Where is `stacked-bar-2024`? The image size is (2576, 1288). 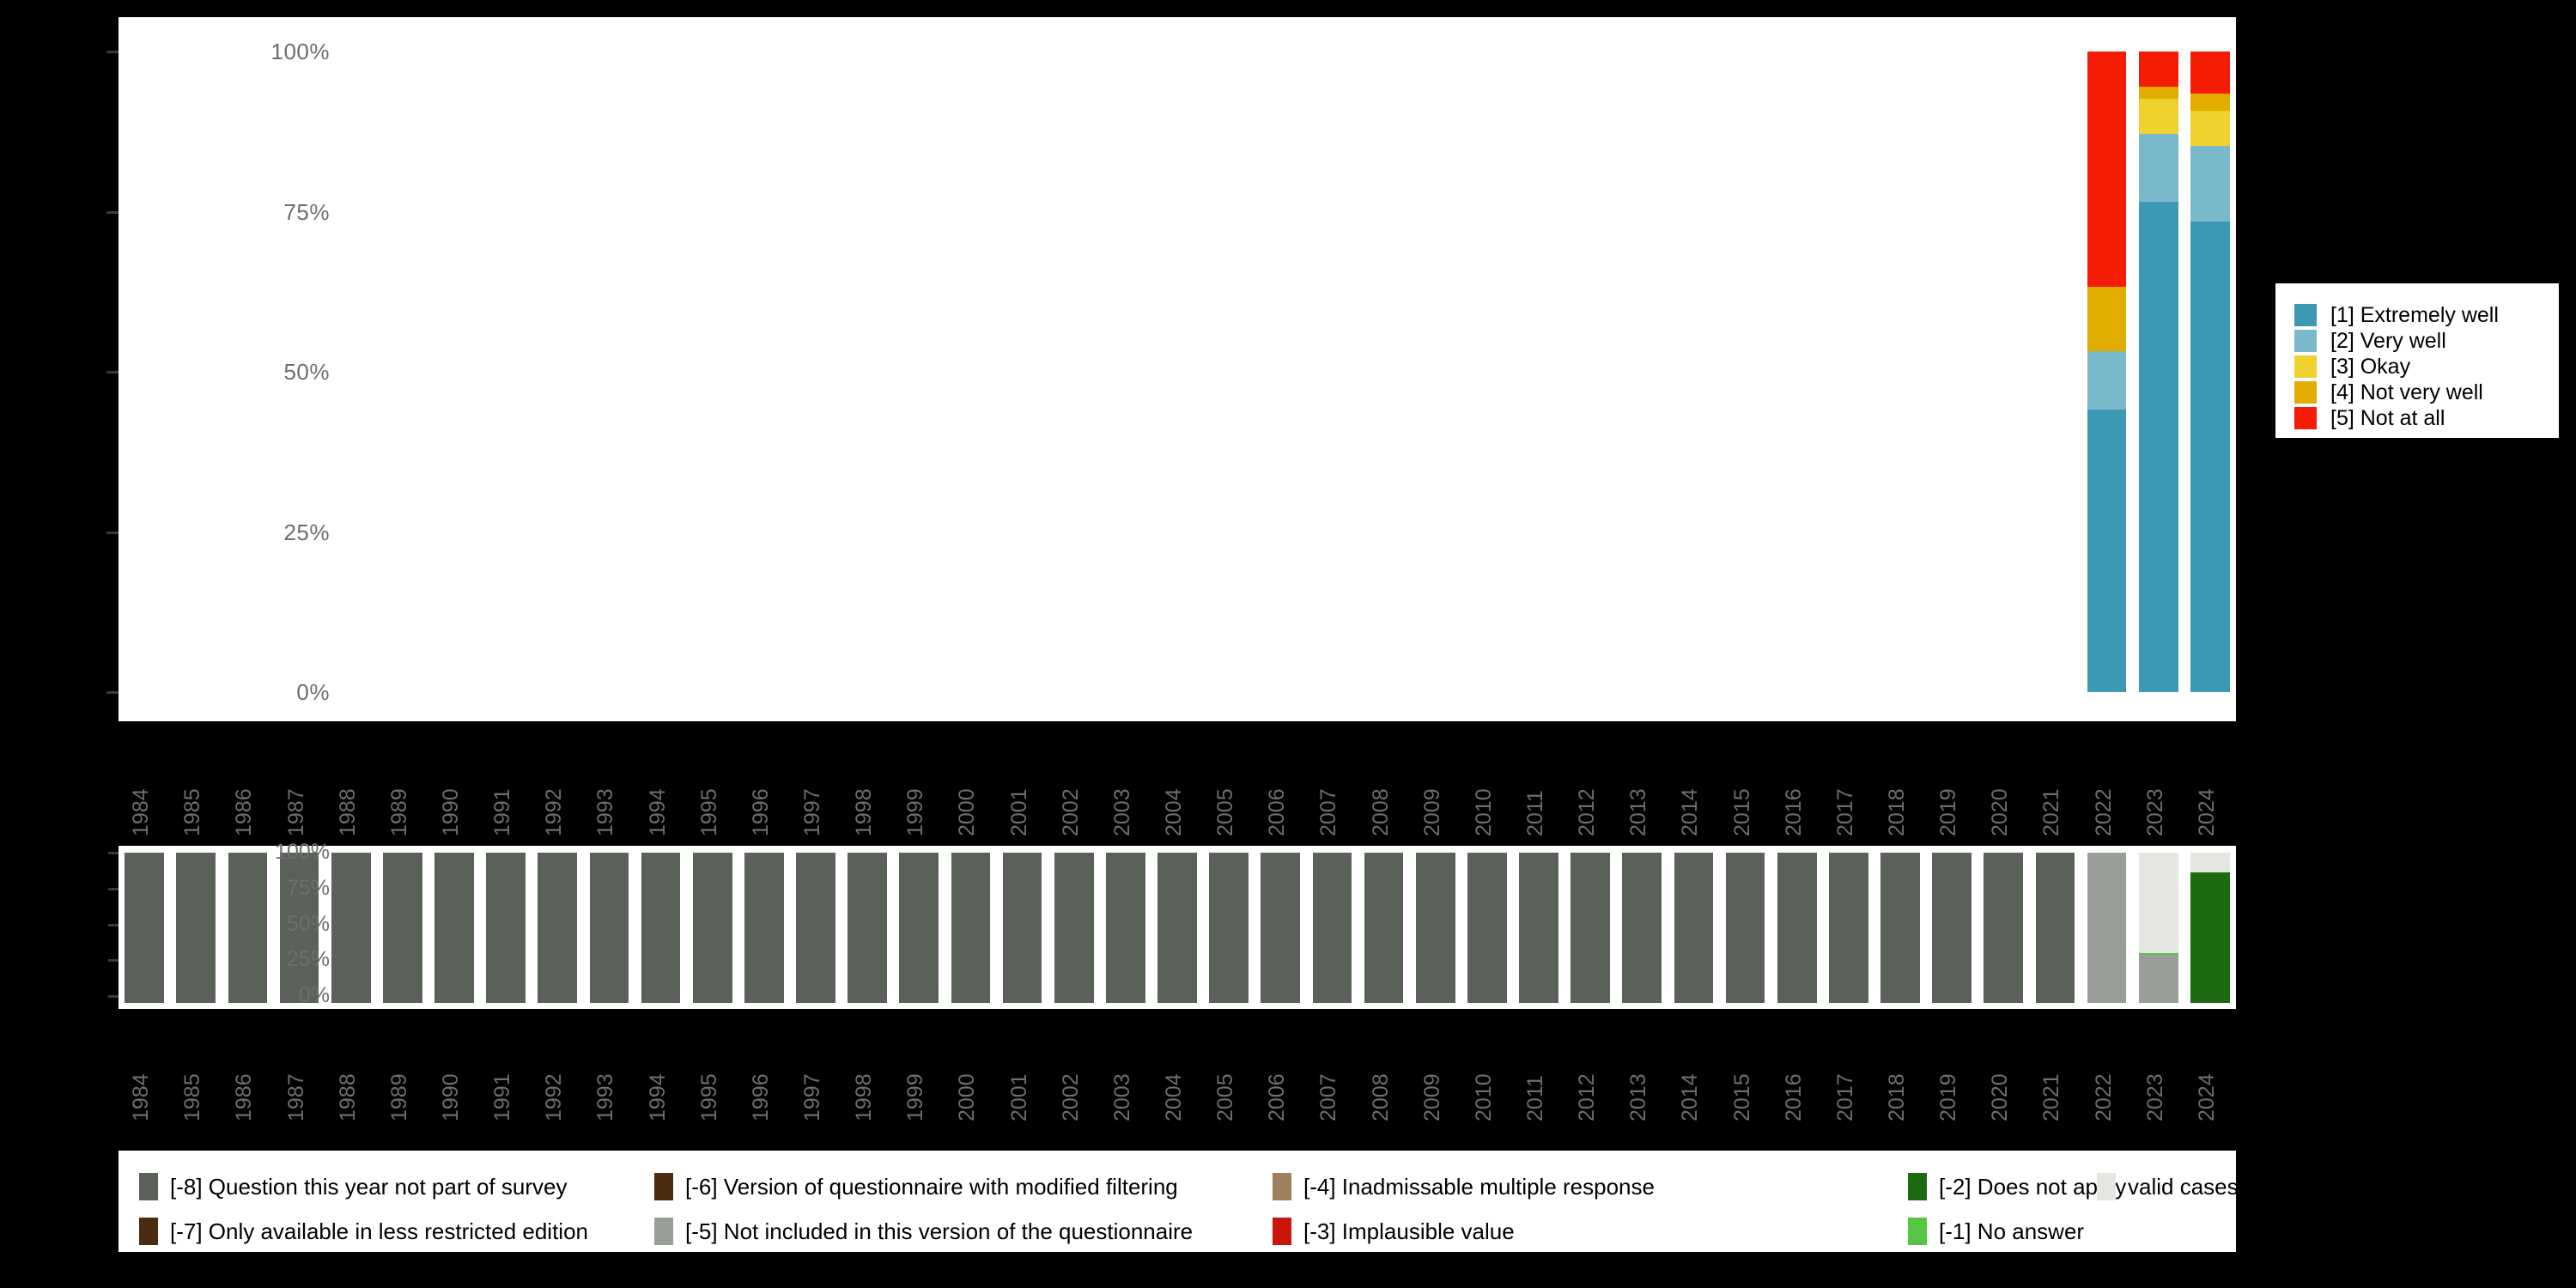
stacked-bar-2024 is located at coordinates (2210, 372).